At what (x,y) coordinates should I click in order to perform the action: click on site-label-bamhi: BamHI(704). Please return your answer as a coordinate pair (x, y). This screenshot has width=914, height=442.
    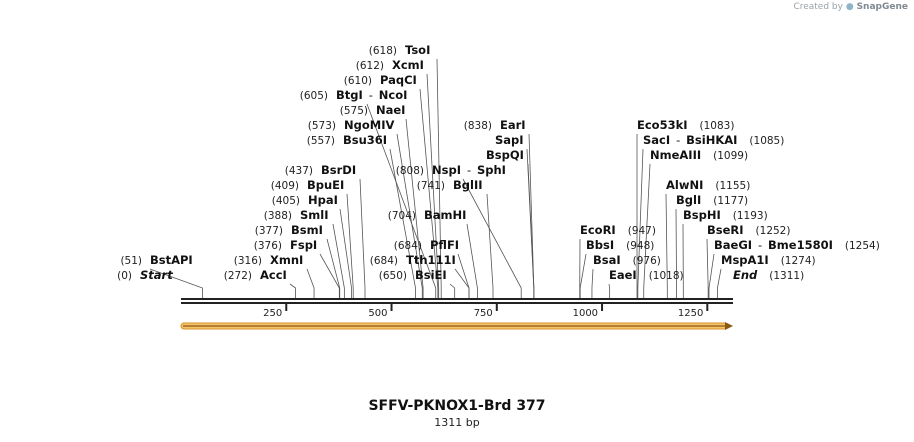
    Looking at the image, I should click on (427, 215).